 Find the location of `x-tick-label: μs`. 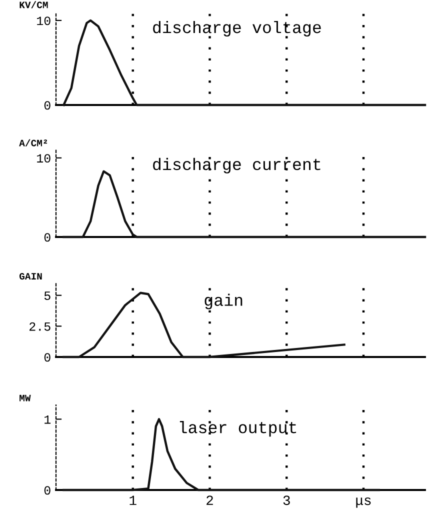

x-tick-label: μs is located at coordinates (363, 502).